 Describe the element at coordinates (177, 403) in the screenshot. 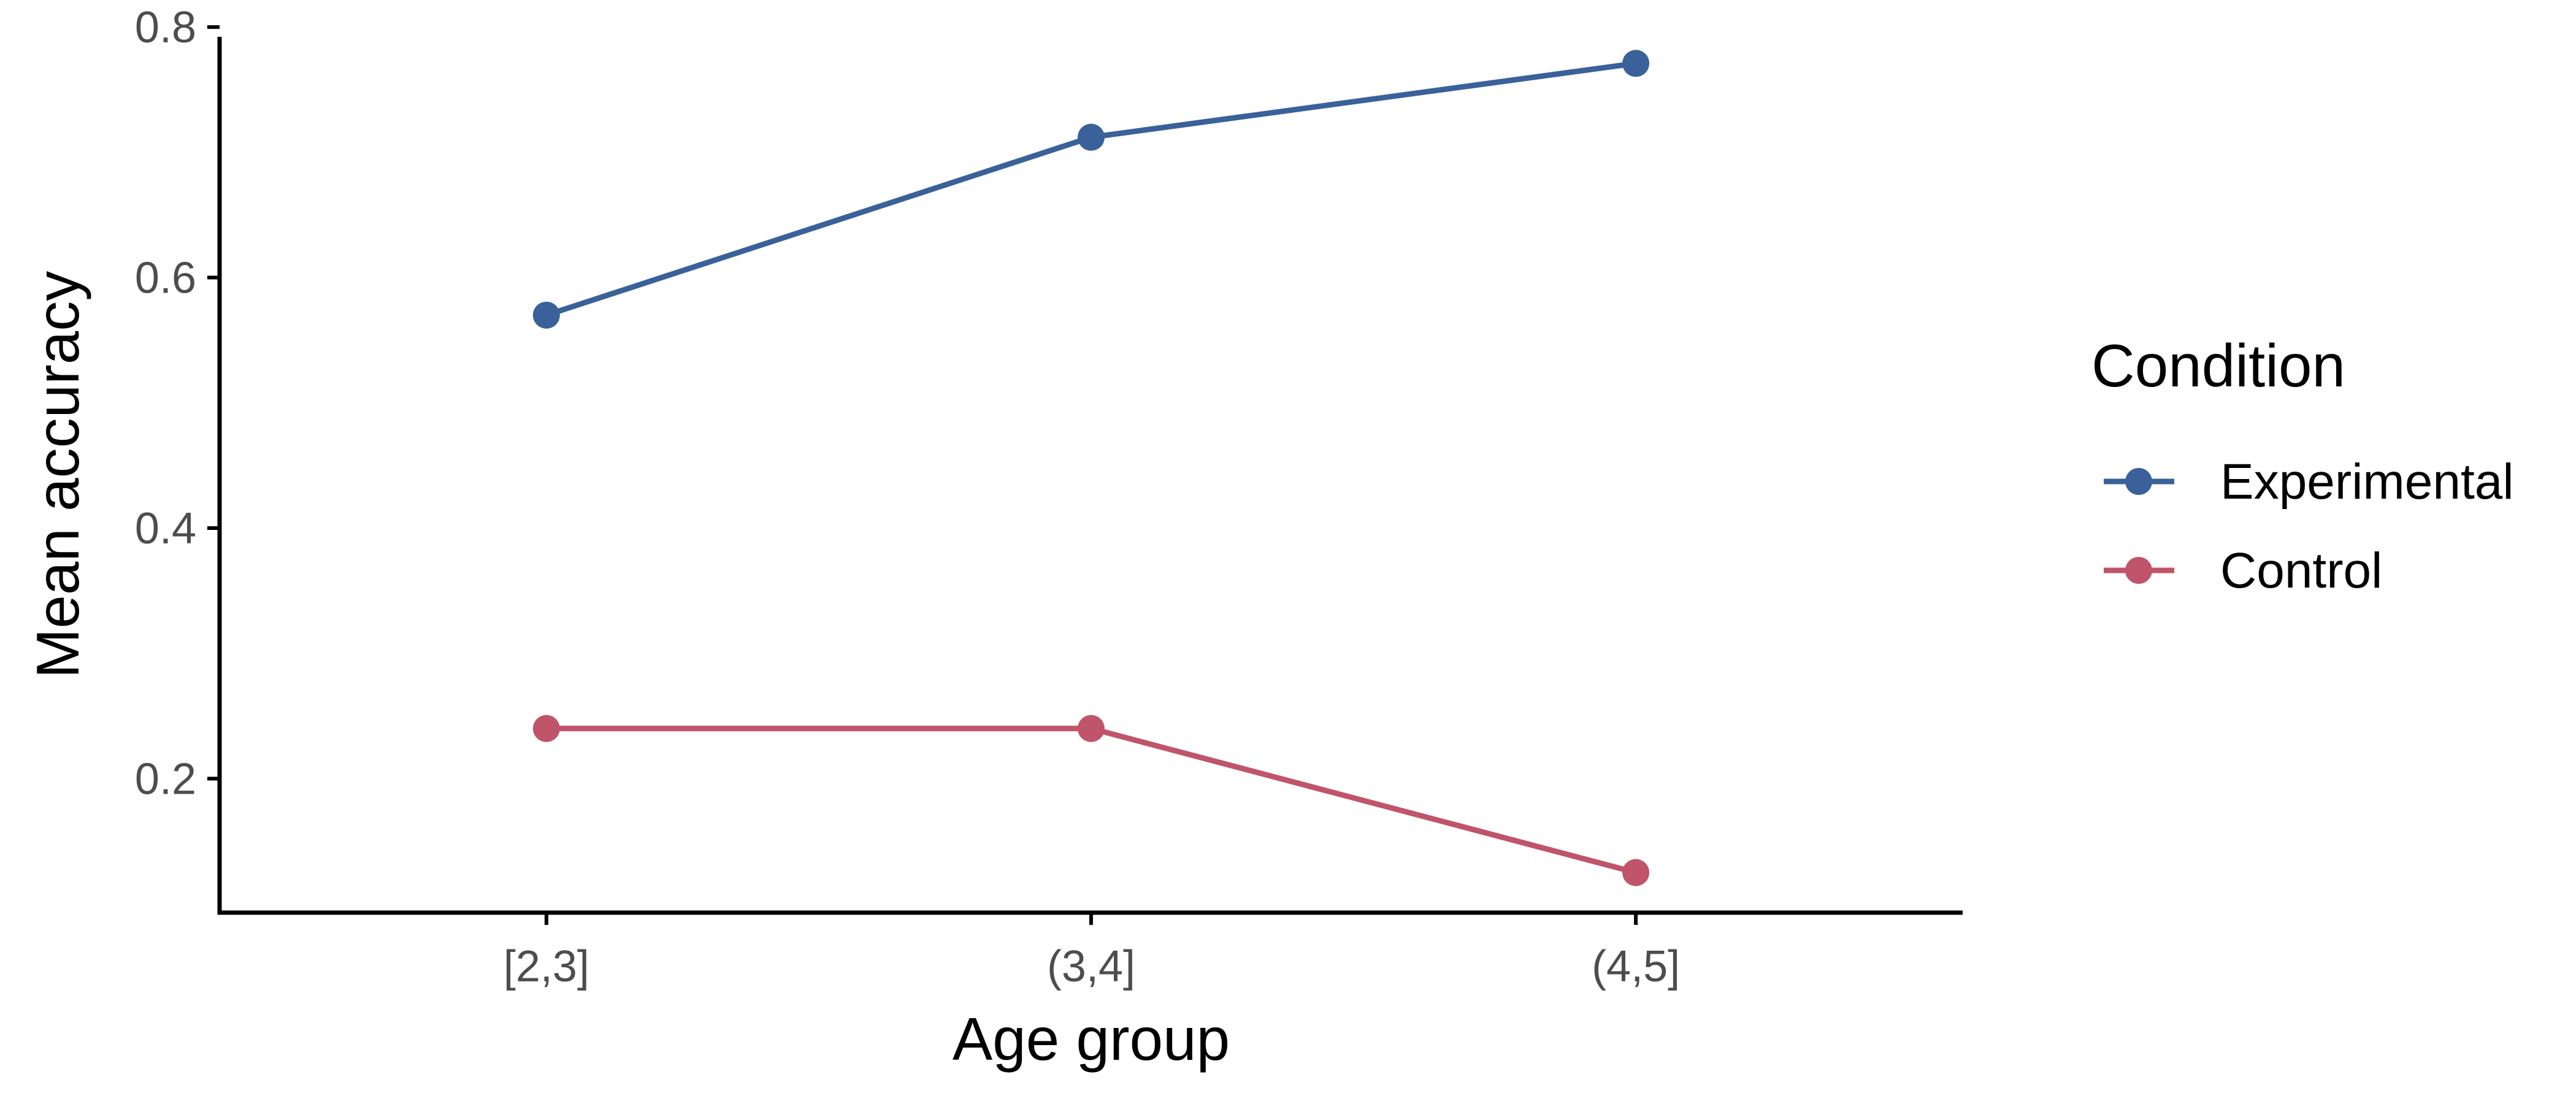

I see `y-axis-ticks: 0.2 0.4 0.6 0.8` at that location.